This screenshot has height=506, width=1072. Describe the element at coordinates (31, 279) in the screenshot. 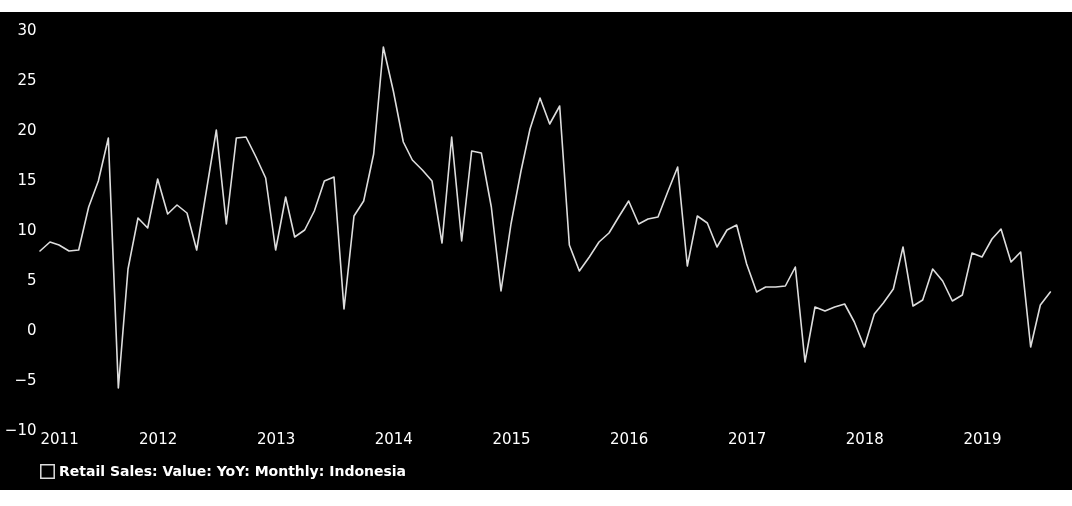

I see `y-tick-label: 5` at that location.